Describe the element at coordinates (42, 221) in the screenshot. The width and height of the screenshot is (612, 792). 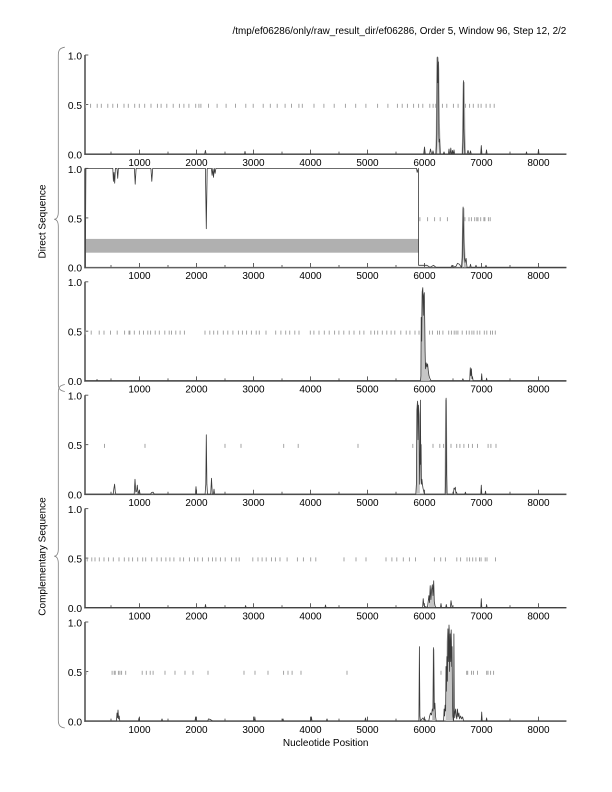
I see `svg-text: Direct Sequence` at that location.